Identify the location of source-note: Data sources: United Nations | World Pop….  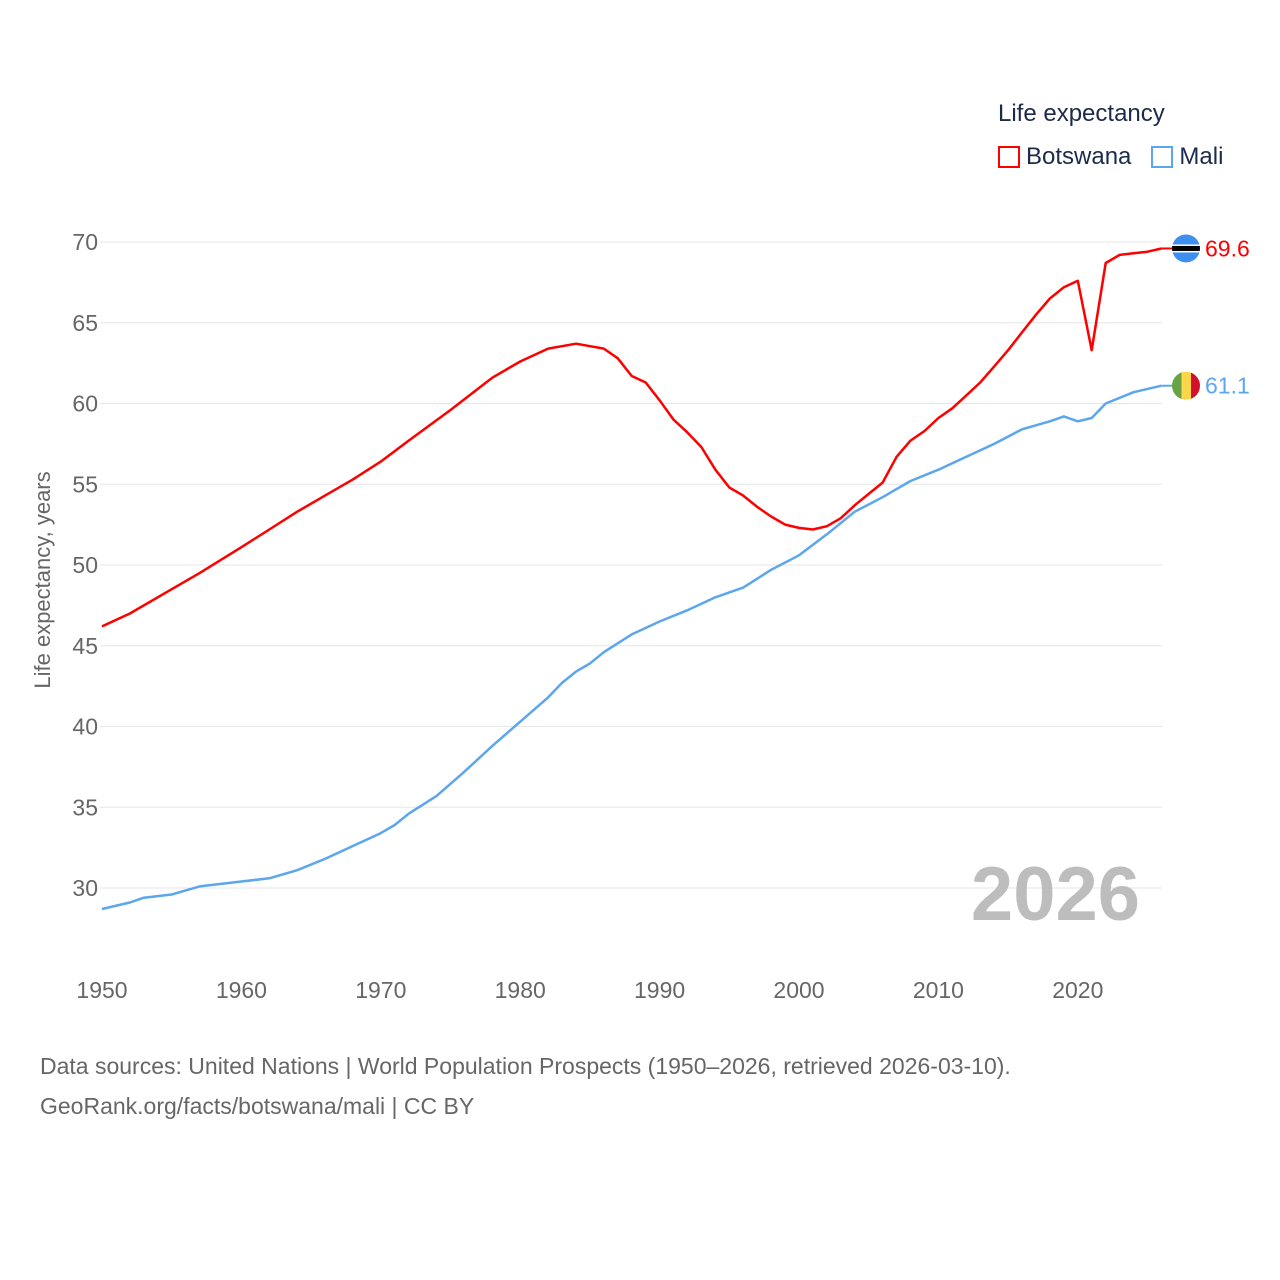
(525, 1086).